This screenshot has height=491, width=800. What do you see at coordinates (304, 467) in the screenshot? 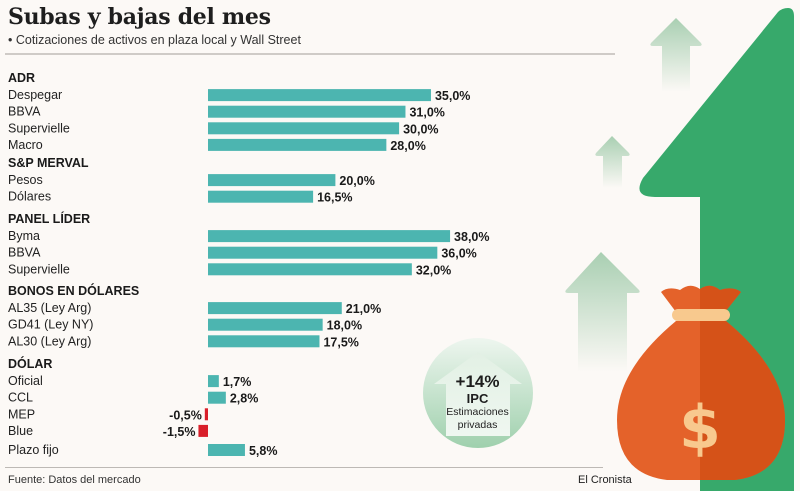
I see `footer-divider` at bounding box center [304, 467].